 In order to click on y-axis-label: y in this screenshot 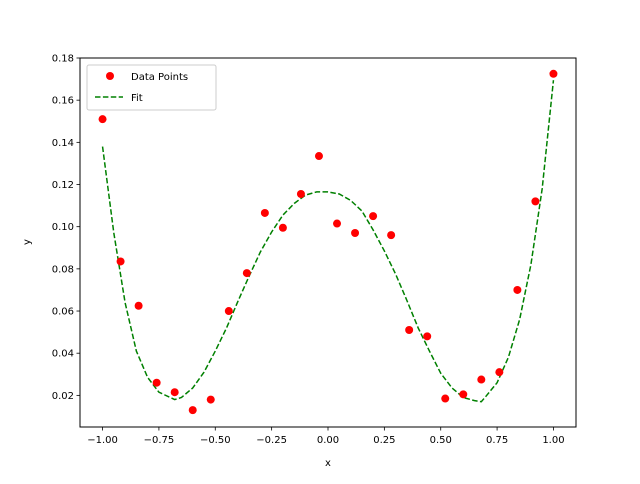, I will do `click(27, 242)`.